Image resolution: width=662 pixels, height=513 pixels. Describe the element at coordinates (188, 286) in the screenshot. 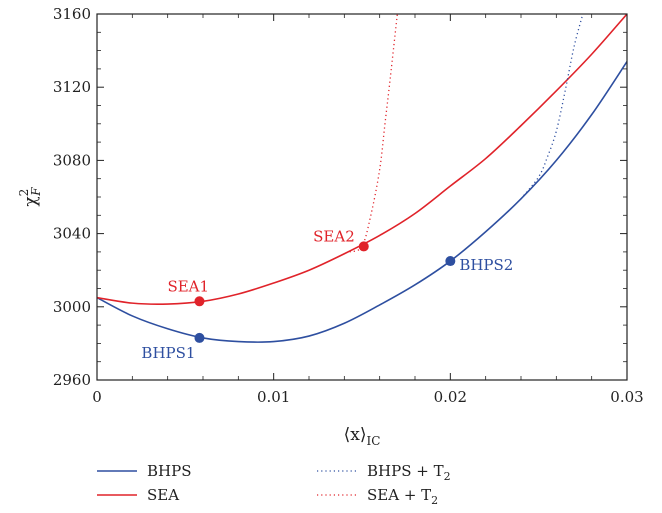

I see `point-label-sea1: SEA1` at that location.